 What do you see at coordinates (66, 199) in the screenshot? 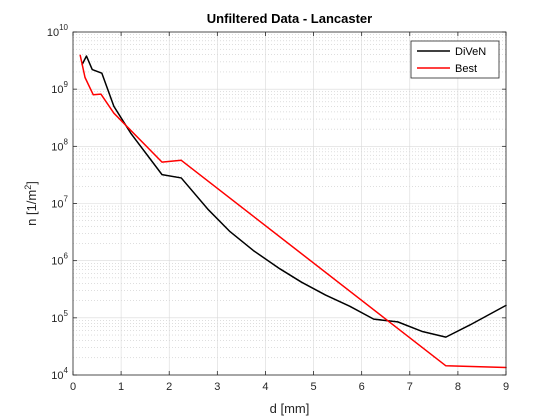
I see `y-tick-label-exponent: 7` at bounding box center [66, 199].